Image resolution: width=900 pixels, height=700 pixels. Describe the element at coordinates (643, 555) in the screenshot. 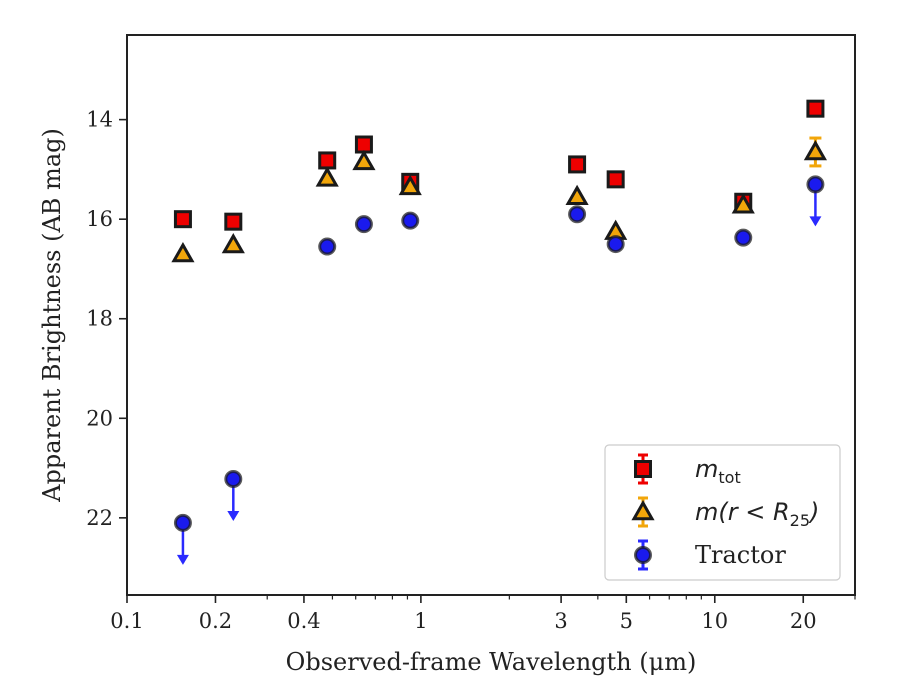

I see `legend-circle-marker` at that location.